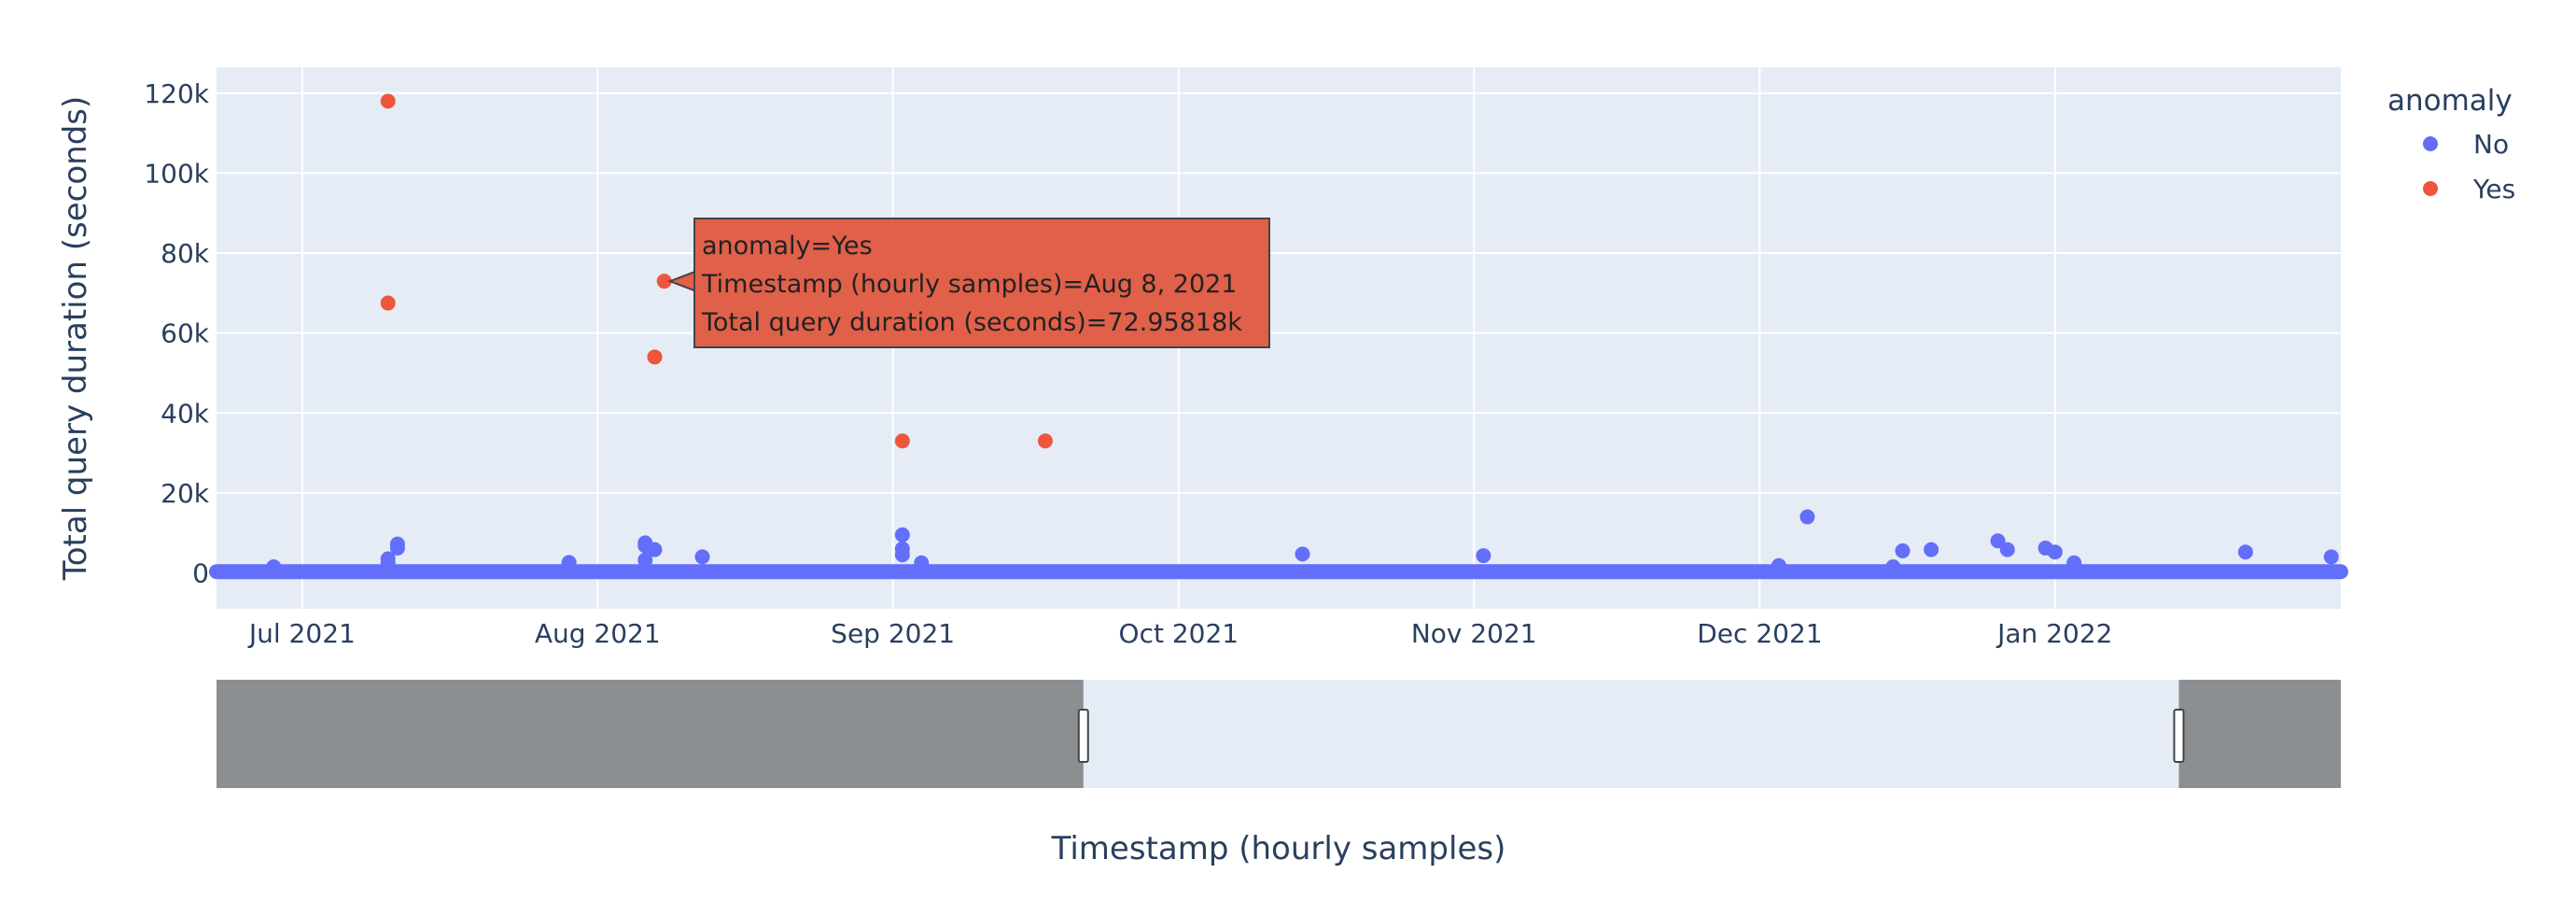 The width and height of the screenshot is (2576, 902). What do you see at coordinates (176, 173) in the screenshot?
I see `y-tick-label: 100k` at bounding box center [176, 173].